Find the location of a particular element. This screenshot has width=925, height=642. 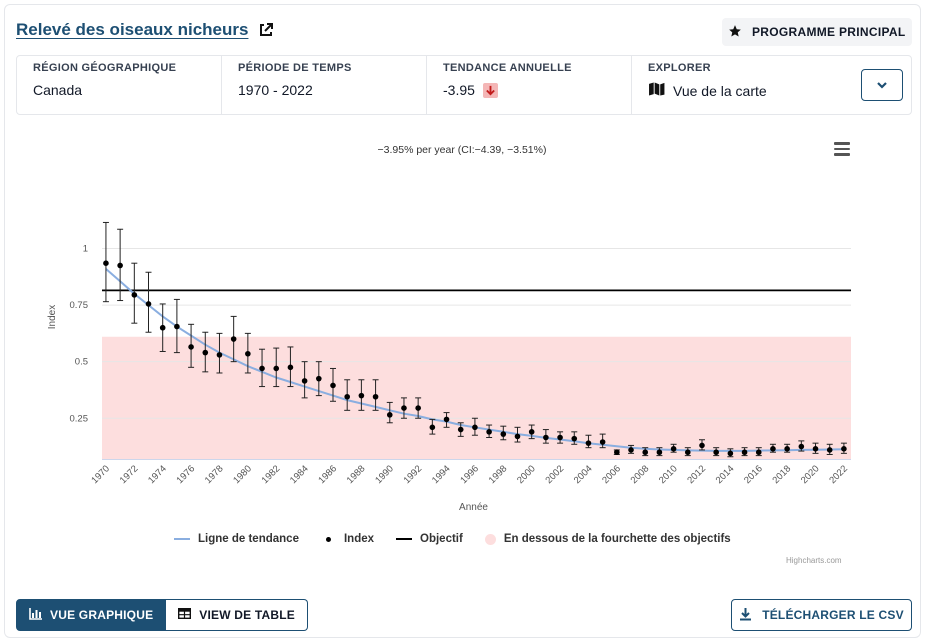

trend-cell: TENDANCE ANNUELLE -3.95 is located at coordinates (529, 85).